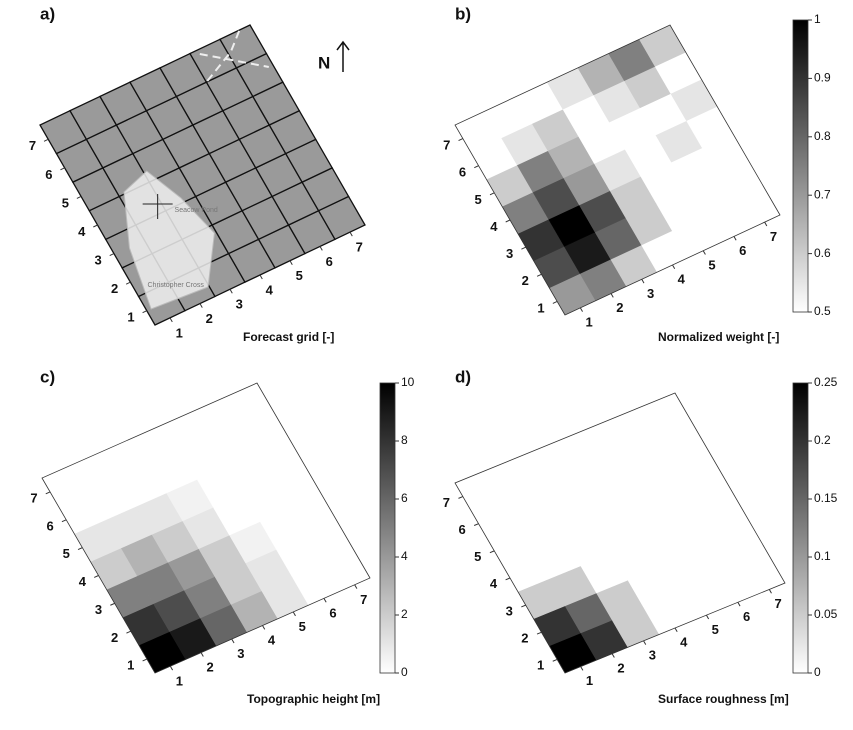 The image size is (853, 730). I want to click on axis-label: Normalized weight [-], so click(718, 337).